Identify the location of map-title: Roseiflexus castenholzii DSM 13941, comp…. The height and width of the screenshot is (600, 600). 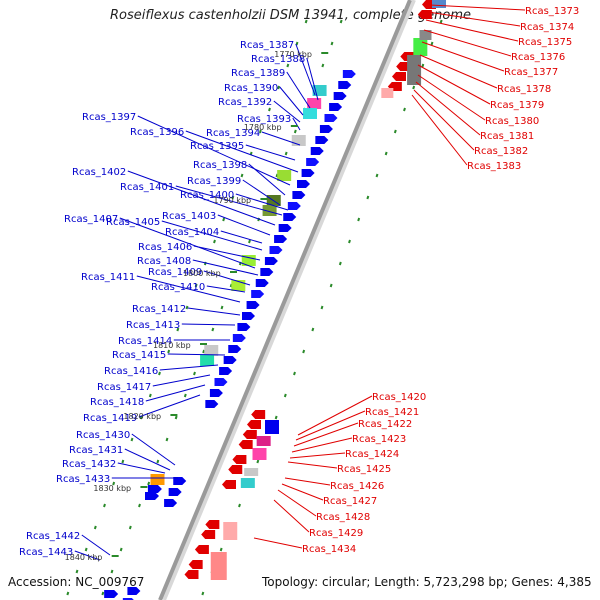
(290, 15).